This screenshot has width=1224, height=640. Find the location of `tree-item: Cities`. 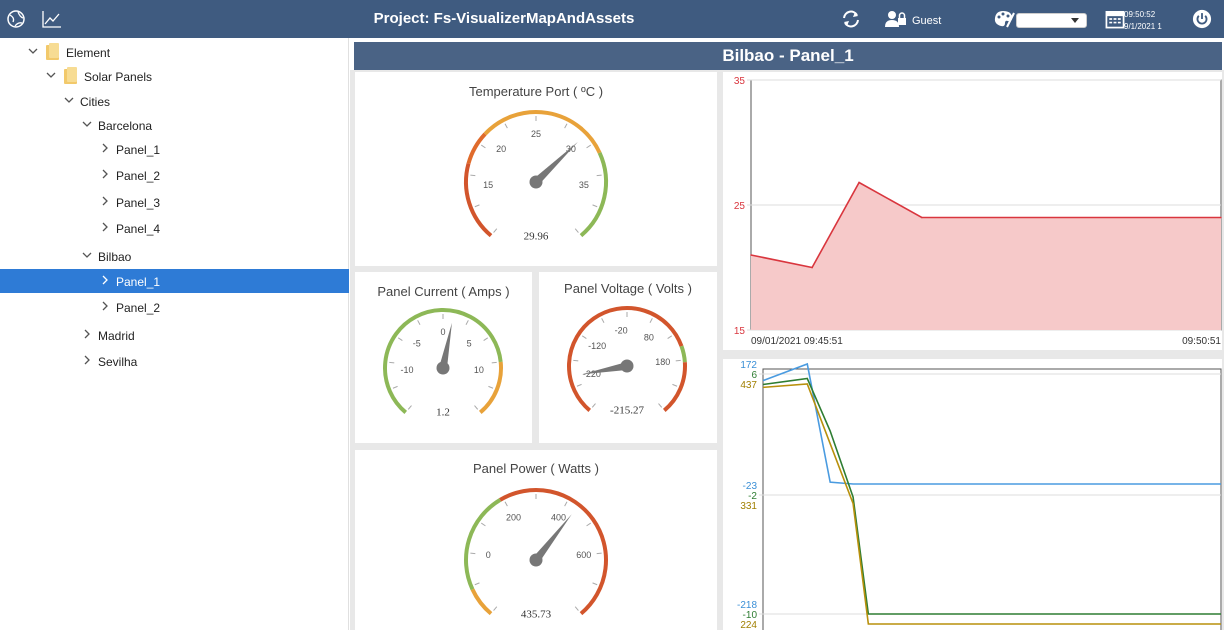

tree-item: Cities is located at coordinates (174, 101).